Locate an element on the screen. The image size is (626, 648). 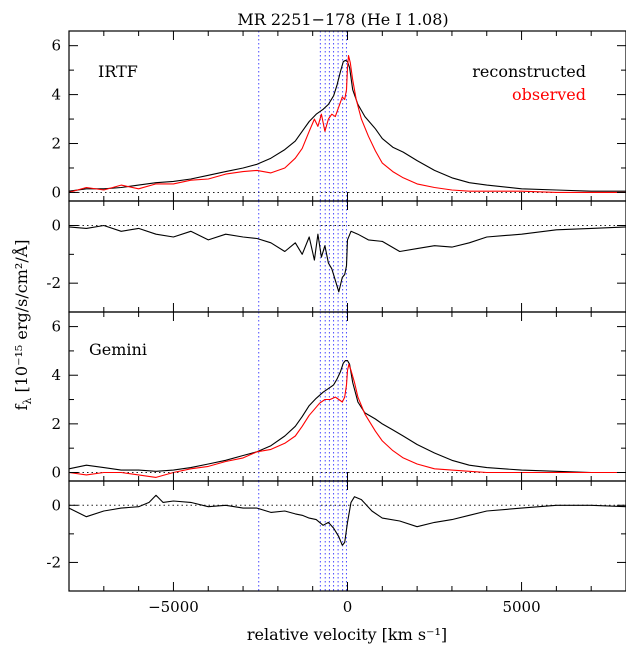
chart-title: MR 2251−178 (He I 1.08) is located at coordinates (342, 19).